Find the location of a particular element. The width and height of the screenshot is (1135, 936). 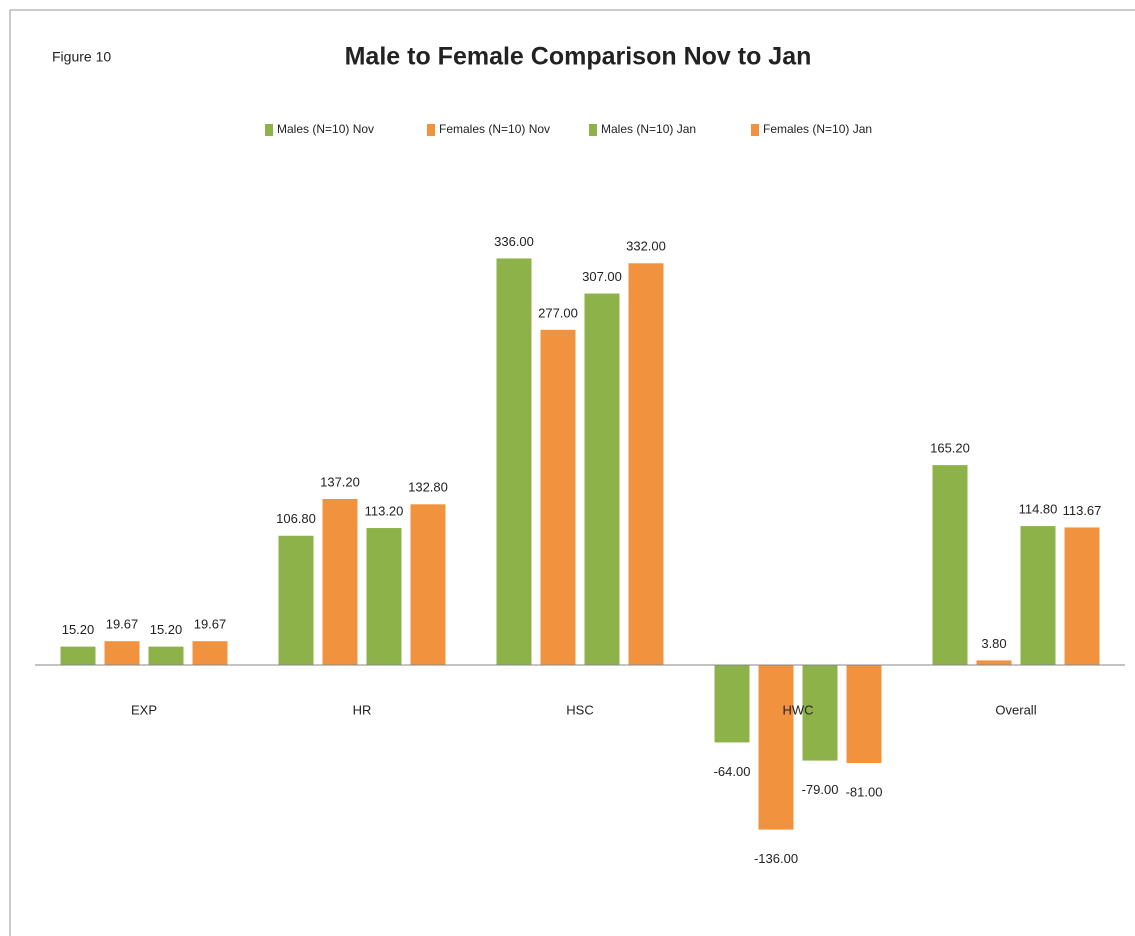

value-label: -81.00 is located at coordinates (864, 791).